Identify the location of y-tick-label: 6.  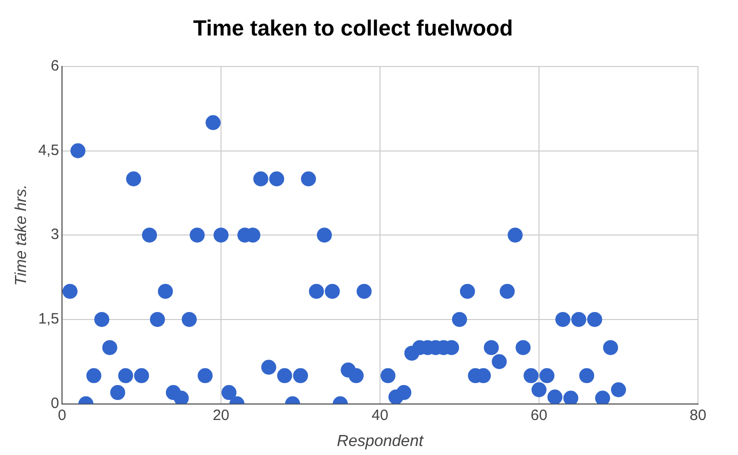
(55, 66).